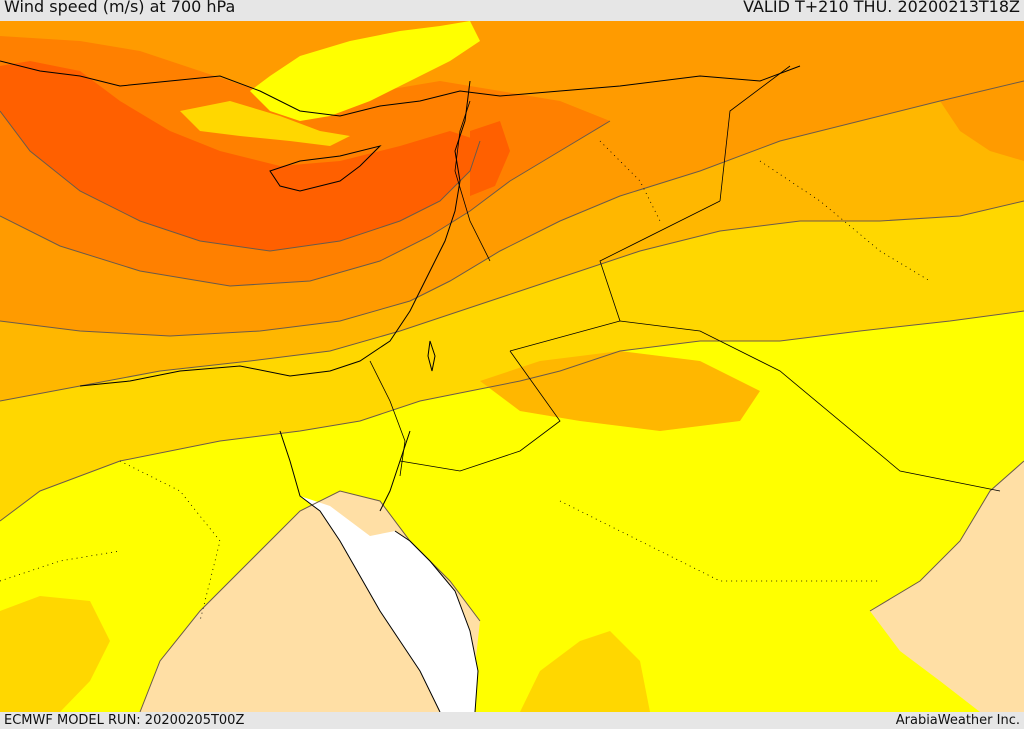 The image size is (1024, 729). What do you see at coordinates (389, 604) in the screenshot?
I see `red-sea` at bounding box center [389, 604].